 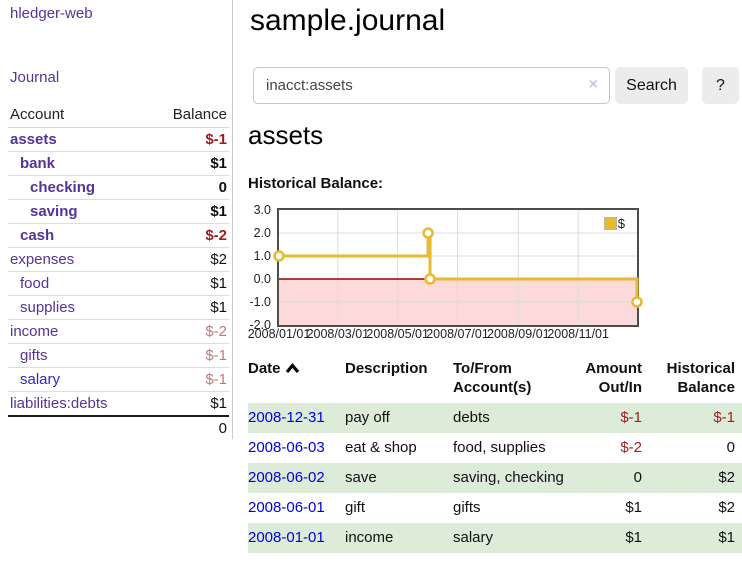 I want to click on search-button: Search, so click(x=651, y=85).